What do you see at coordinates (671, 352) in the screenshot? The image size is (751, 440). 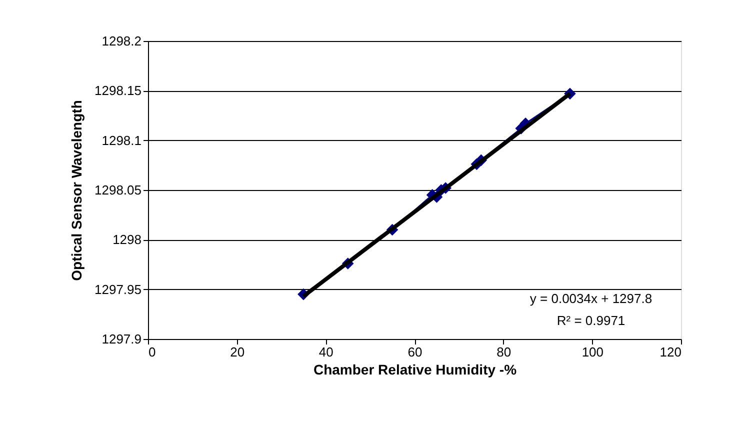 I see `x-tick-label: 120` at bounding box center [671, 352].